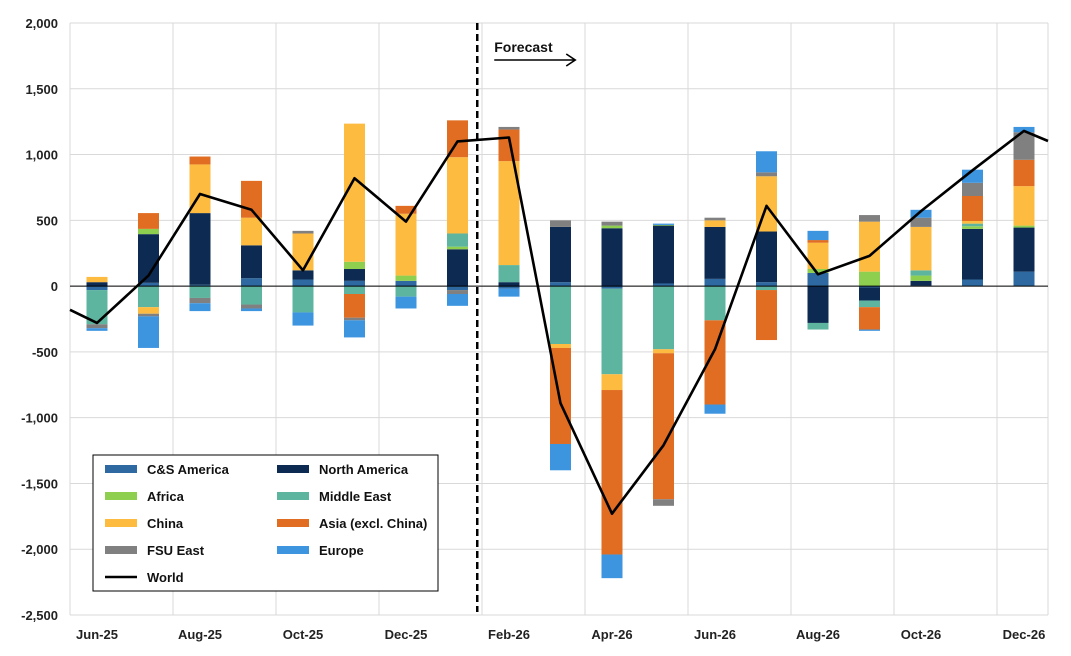  I want to click on forecast-label: Forecast, so click(523, 47).